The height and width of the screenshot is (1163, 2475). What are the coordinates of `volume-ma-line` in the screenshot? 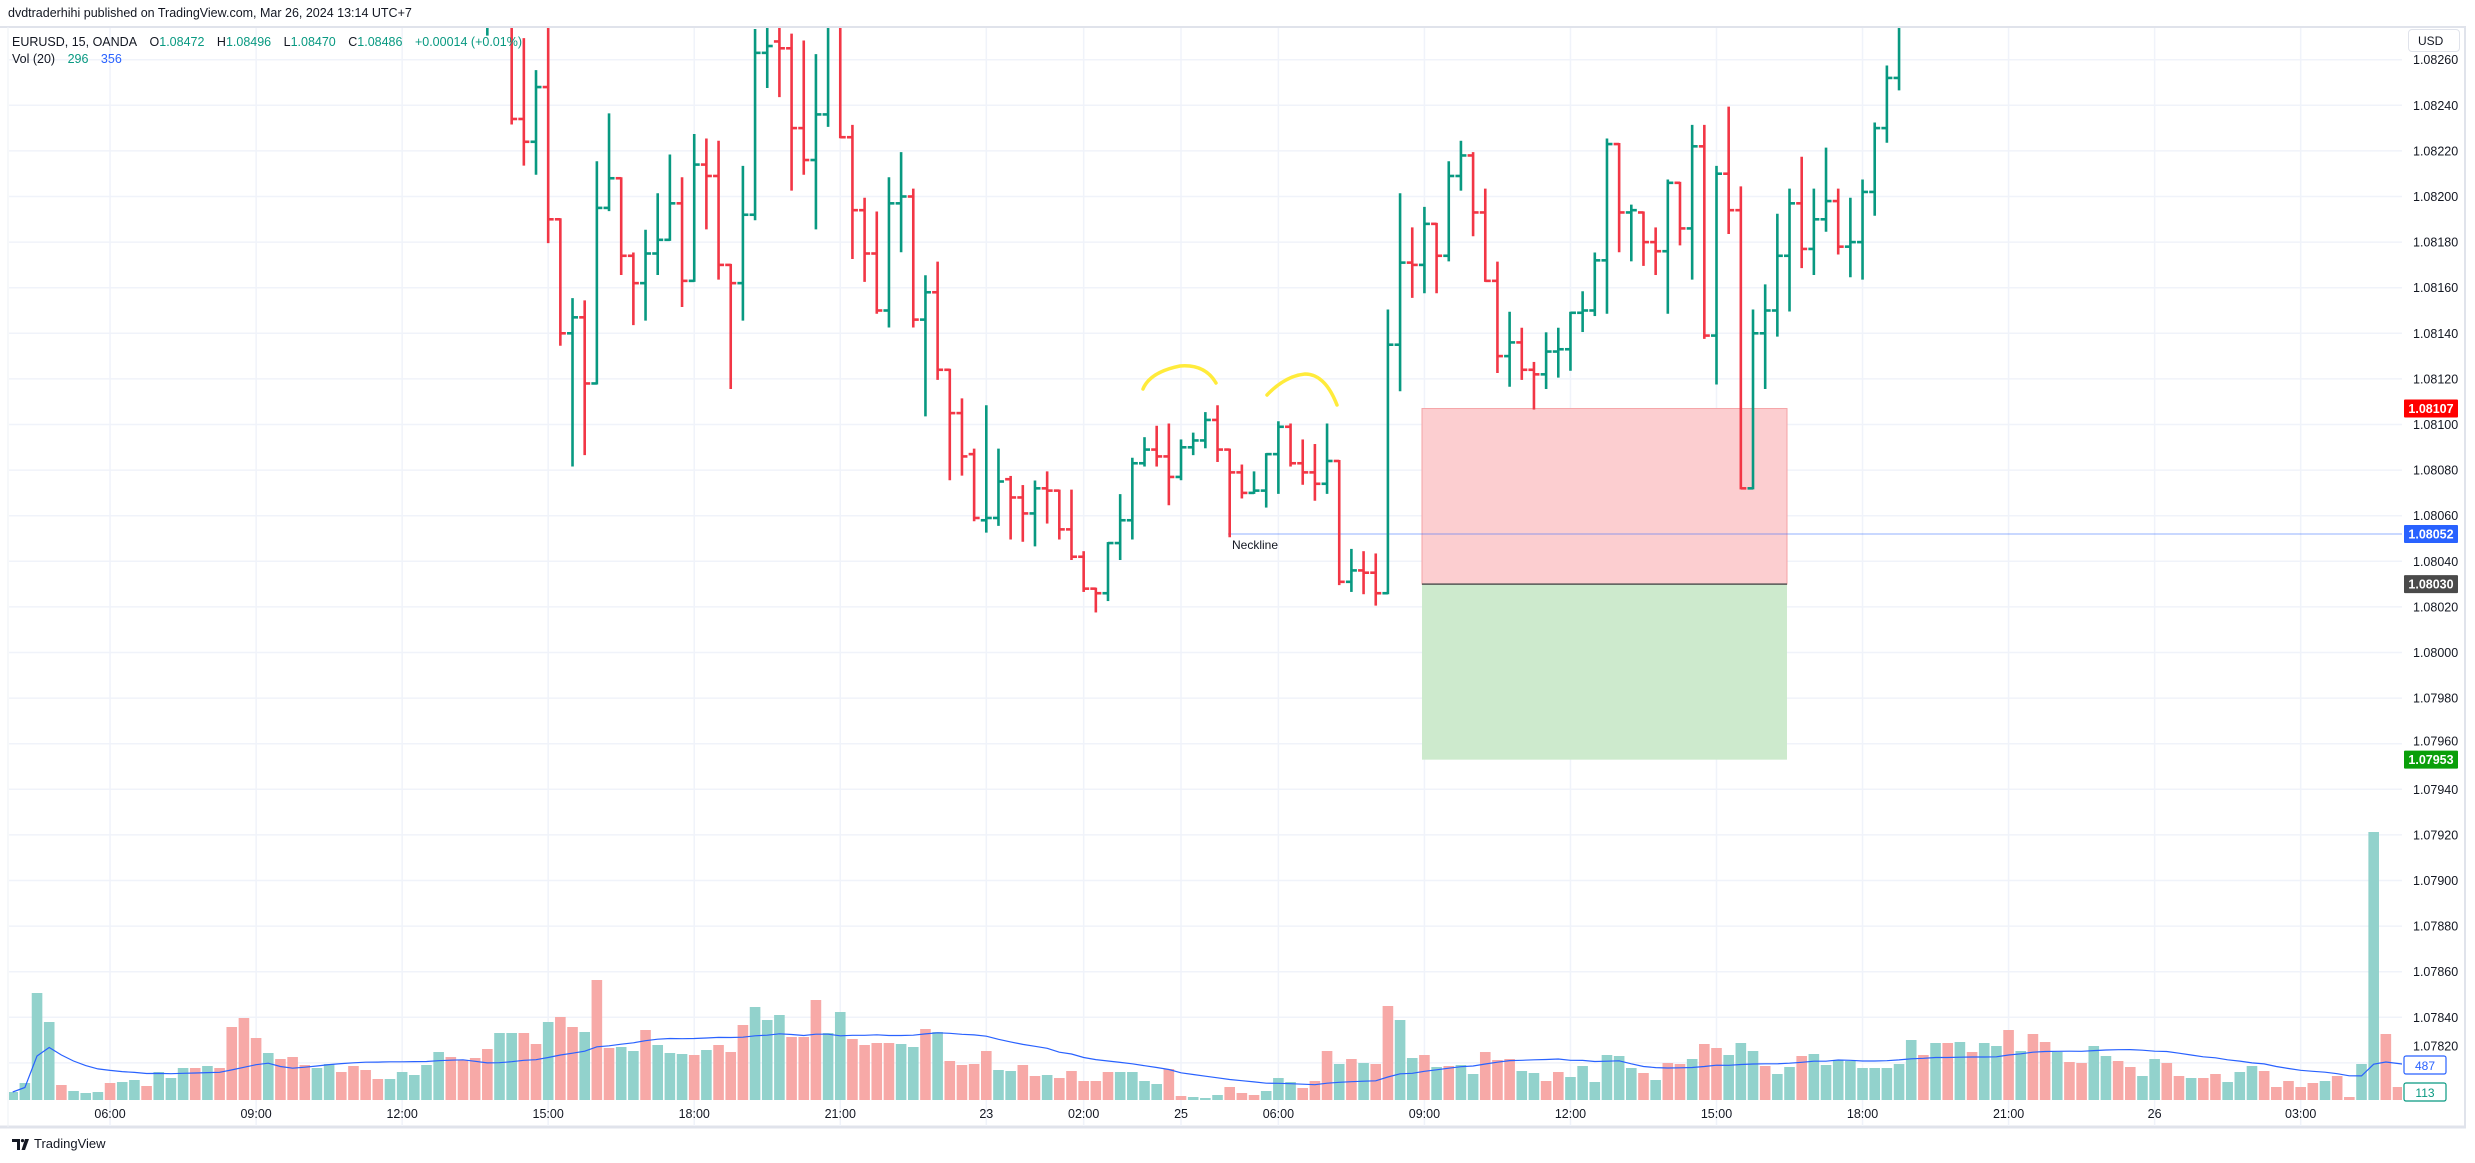 It's located at (1207, 1062).